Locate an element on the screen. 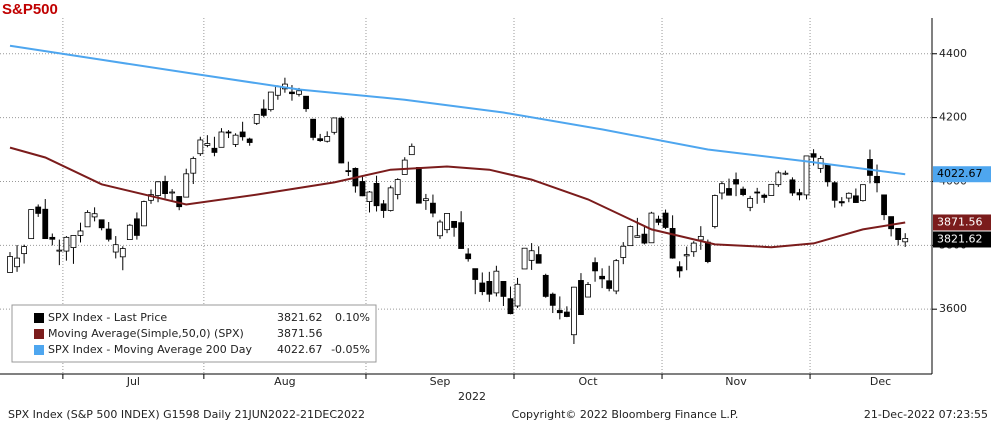 Image resolution: width=992 pixels, height=426 pixels. x-tick-label: Jul is located at coordinates (133, 381).